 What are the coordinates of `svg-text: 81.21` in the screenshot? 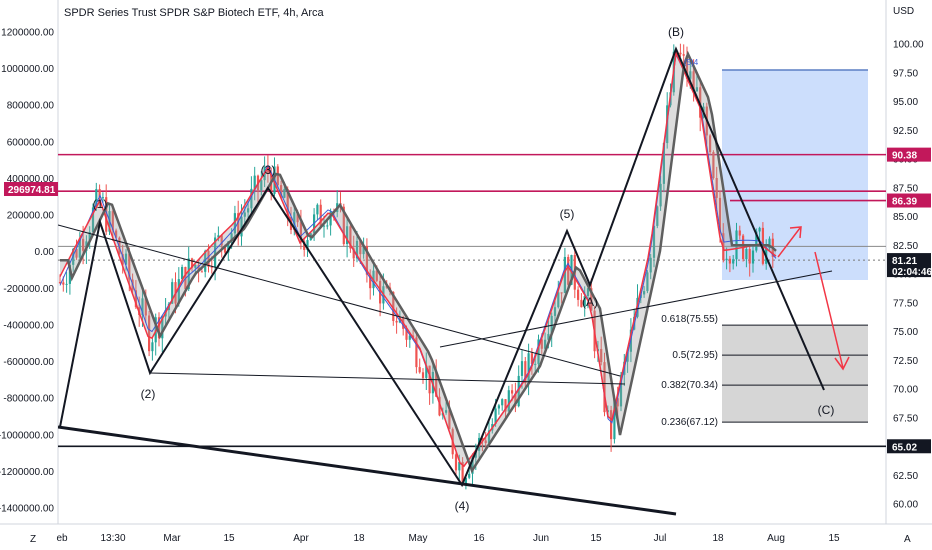 It's located at (904, 261).